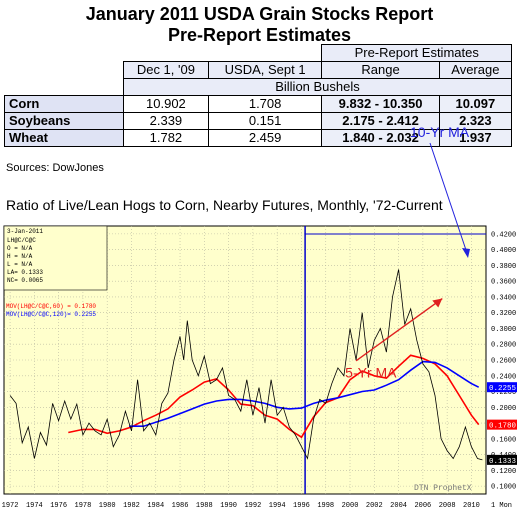  What do you see at coordinates (503, 283) in the screenshot?
I see `y-tick-label: 0.3600` at bounding box center [503, 283].